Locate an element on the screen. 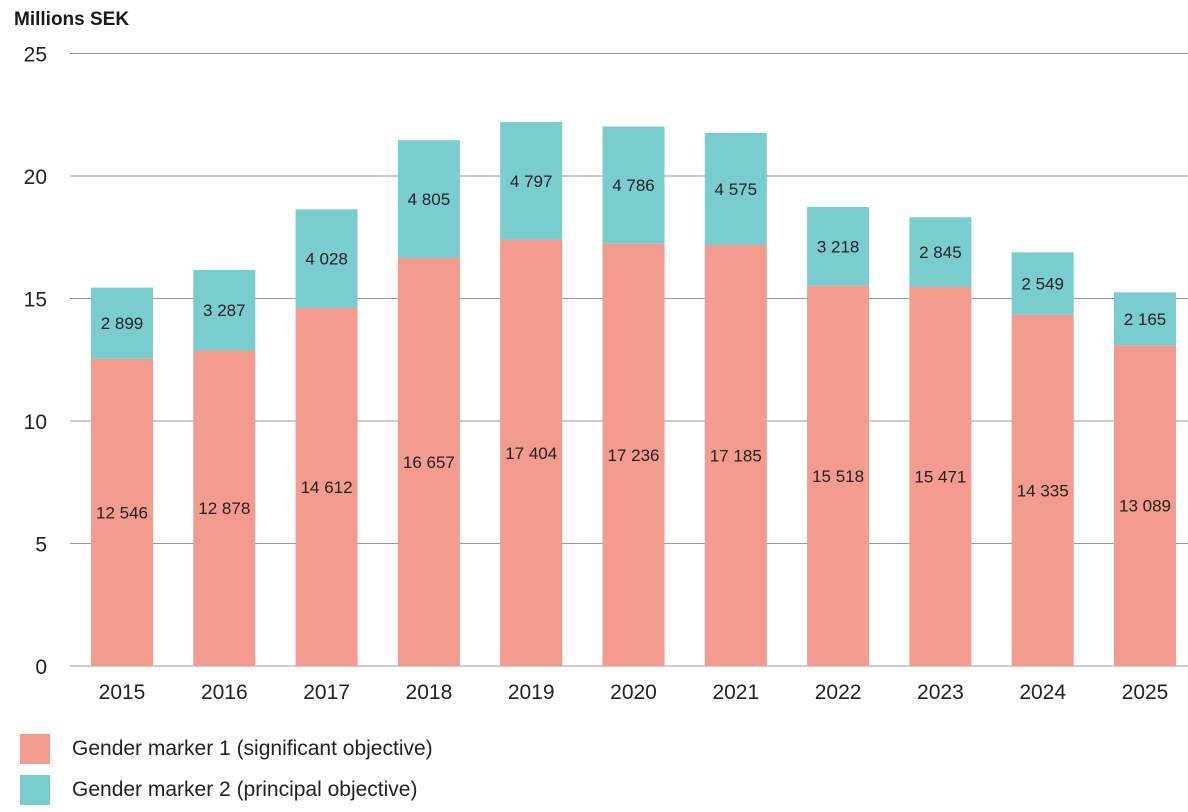  x-tick-label-2023: 2023 is located at coordinates (940, 692).